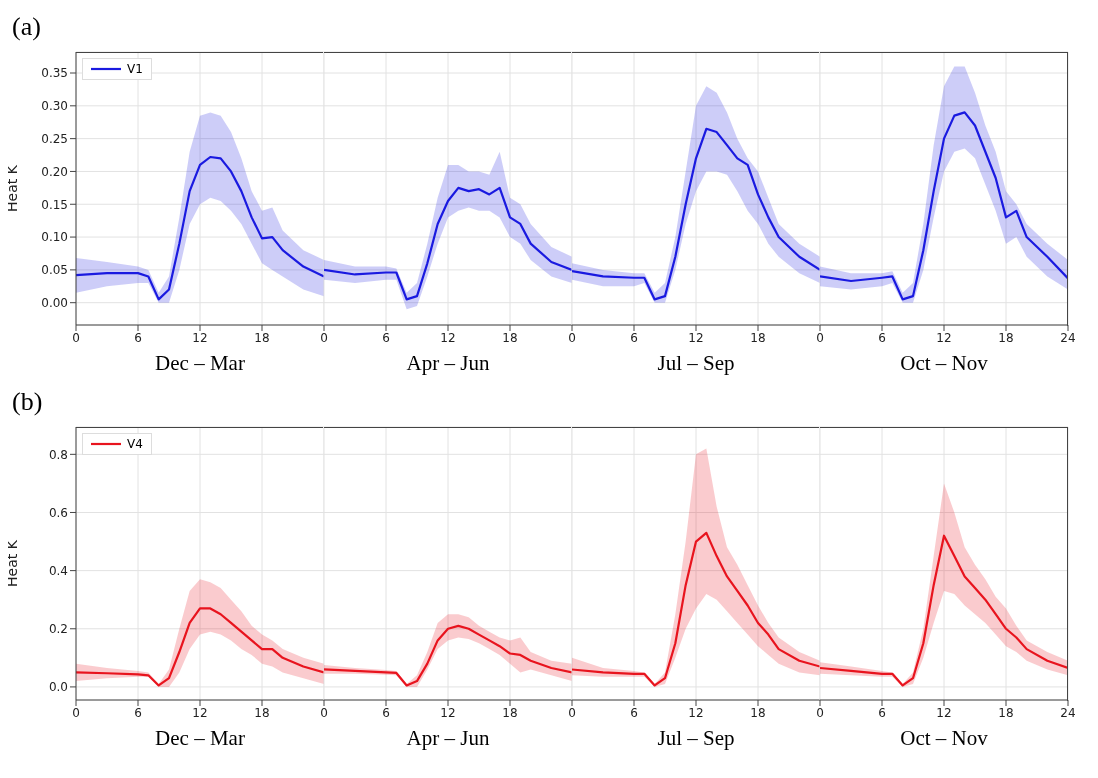 Image resolution: width=1098 pixels, height=778 pixels. I want to click on y-tick-label: 0.2, so click(58, 629).